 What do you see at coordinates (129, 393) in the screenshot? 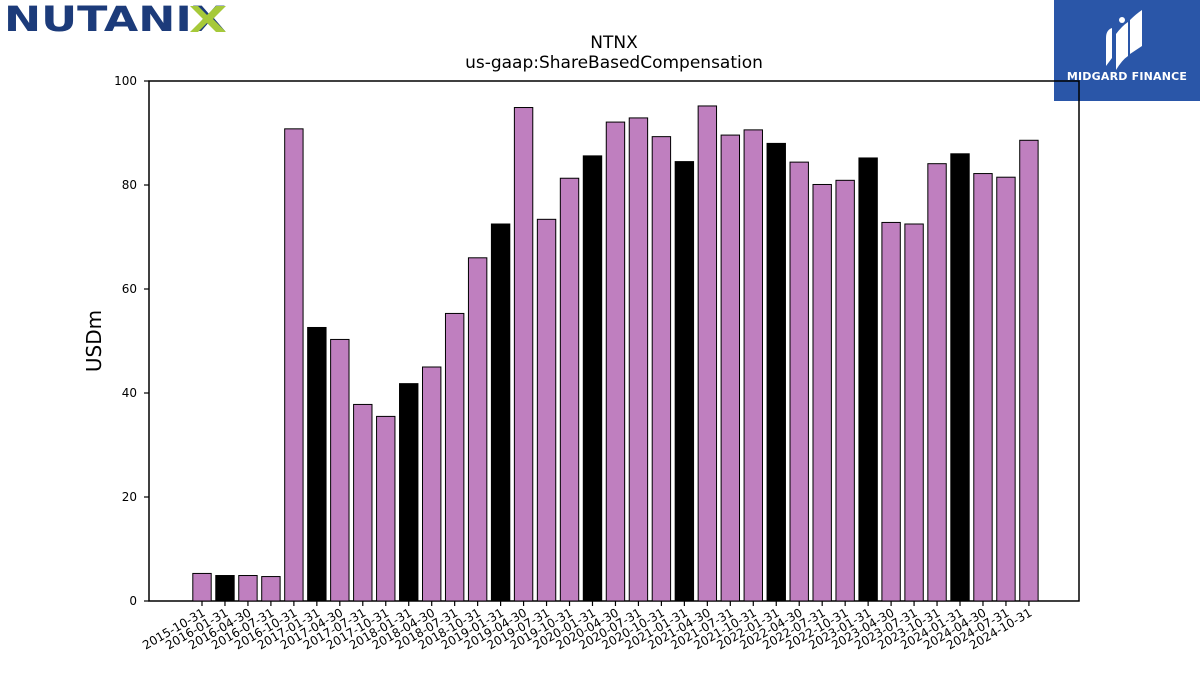
I see `y-tick-label: 40` at bounding box center [129, 393].